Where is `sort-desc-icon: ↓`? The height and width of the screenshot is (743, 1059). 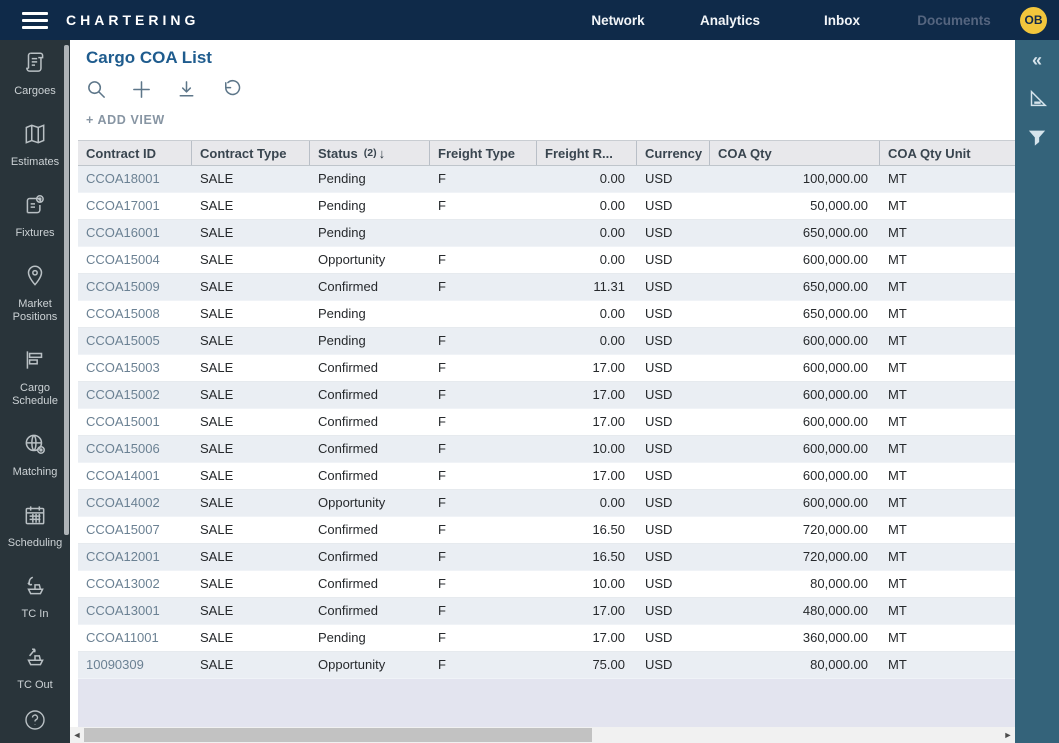
sort-desc-icon: ↓ is located at coordinates (382, 153).